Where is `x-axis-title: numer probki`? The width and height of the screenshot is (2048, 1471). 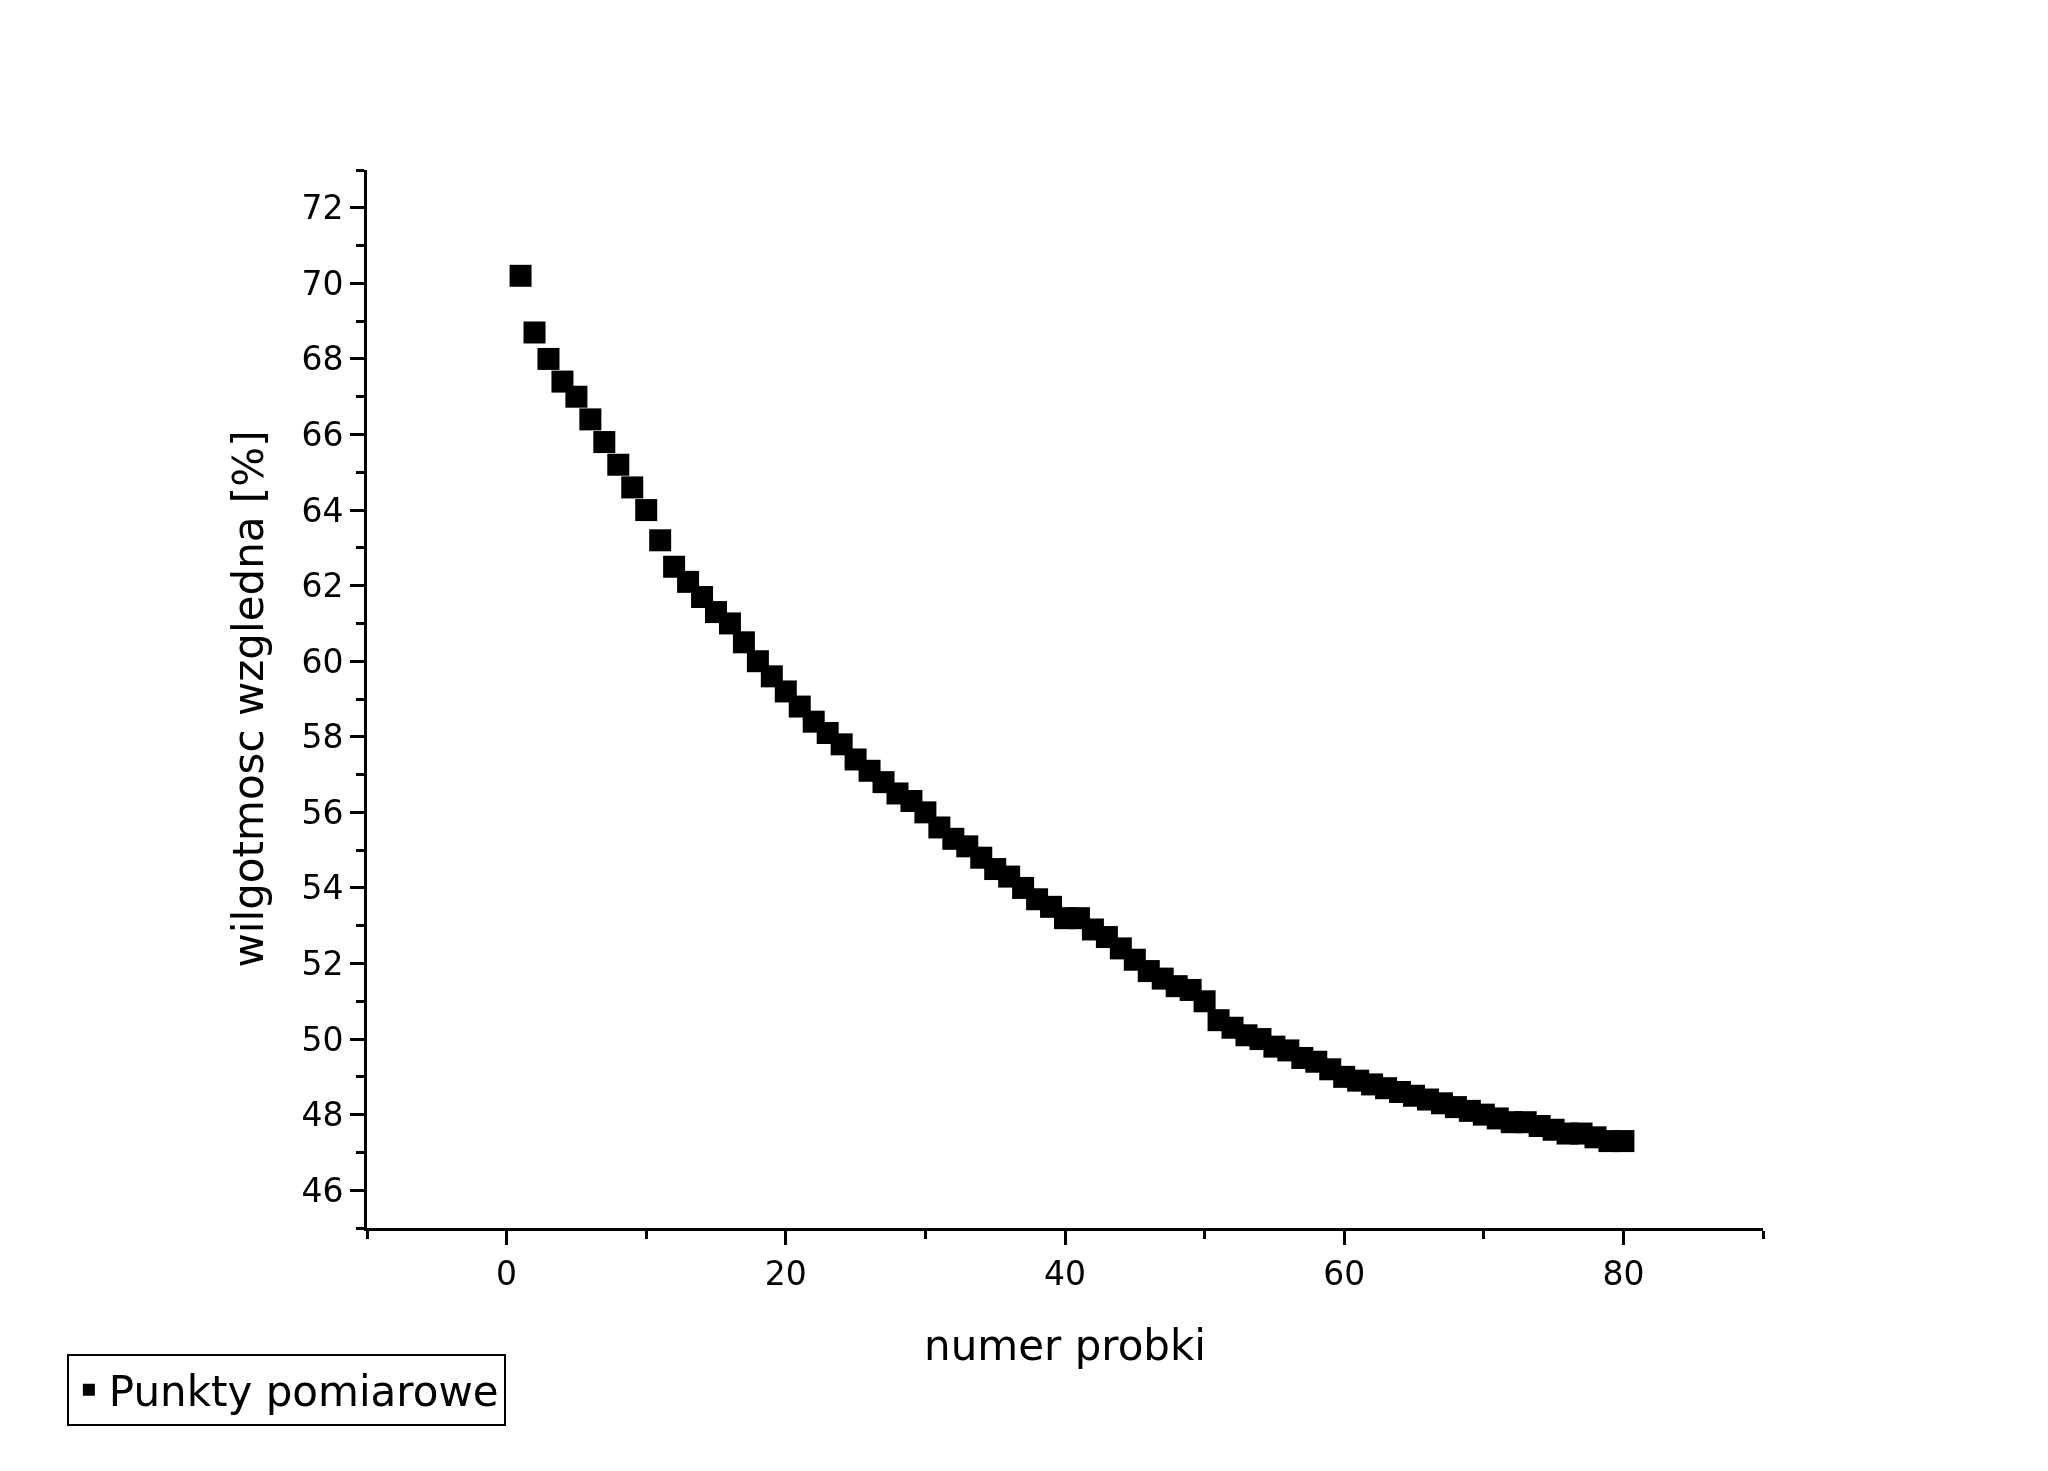
x-axis-title: numer probki is located at coordinates (1065, 1346).